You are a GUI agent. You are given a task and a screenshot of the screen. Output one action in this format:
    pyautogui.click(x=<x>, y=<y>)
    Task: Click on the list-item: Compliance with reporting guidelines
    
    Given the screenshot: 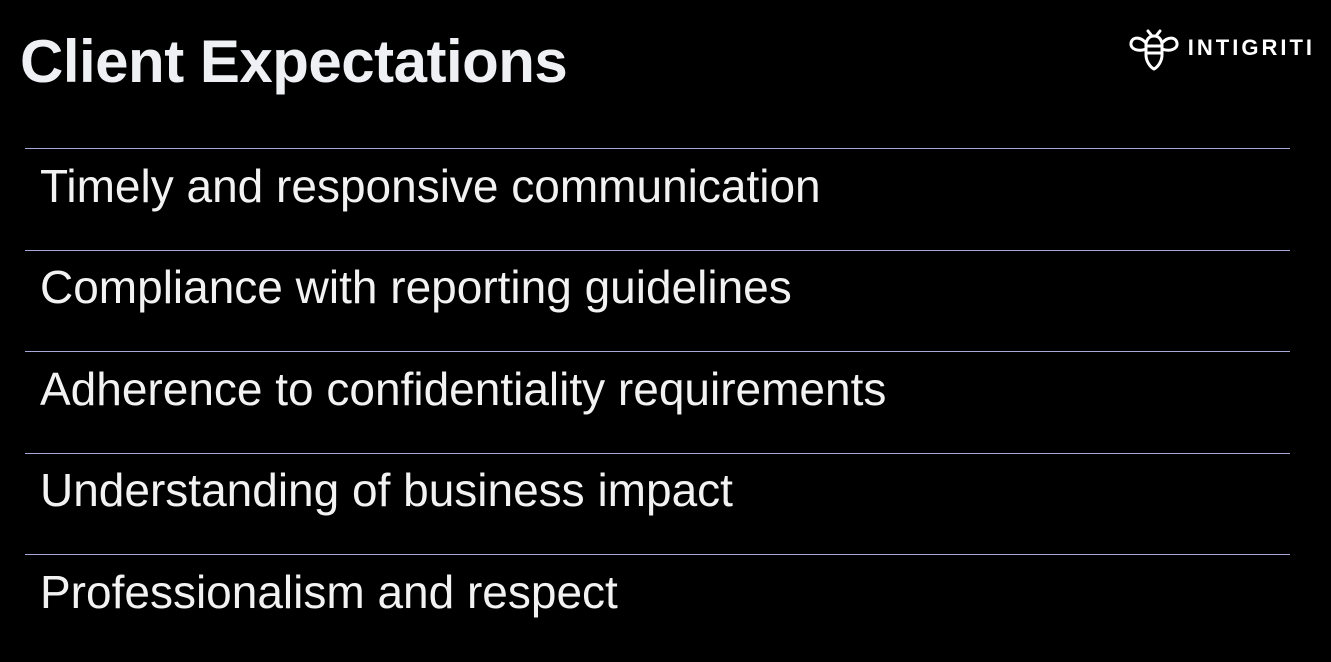 What is the action you would take?
    pyautogui.click(x=657, y=299)
    